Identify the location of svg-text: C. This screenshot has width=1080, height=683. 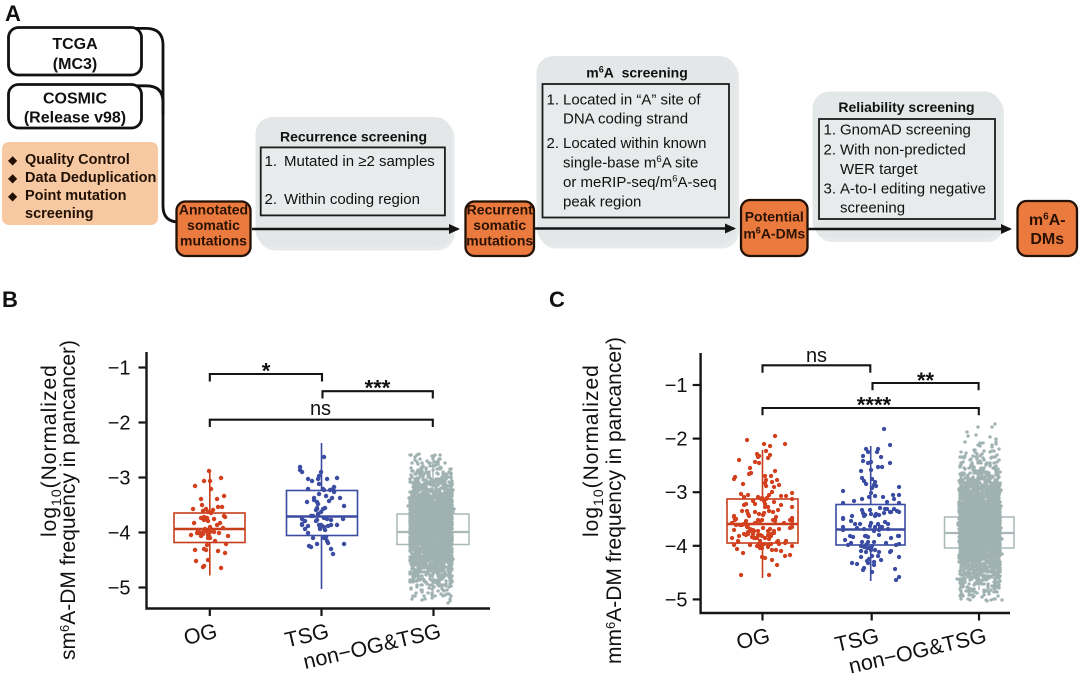
(557, 299).